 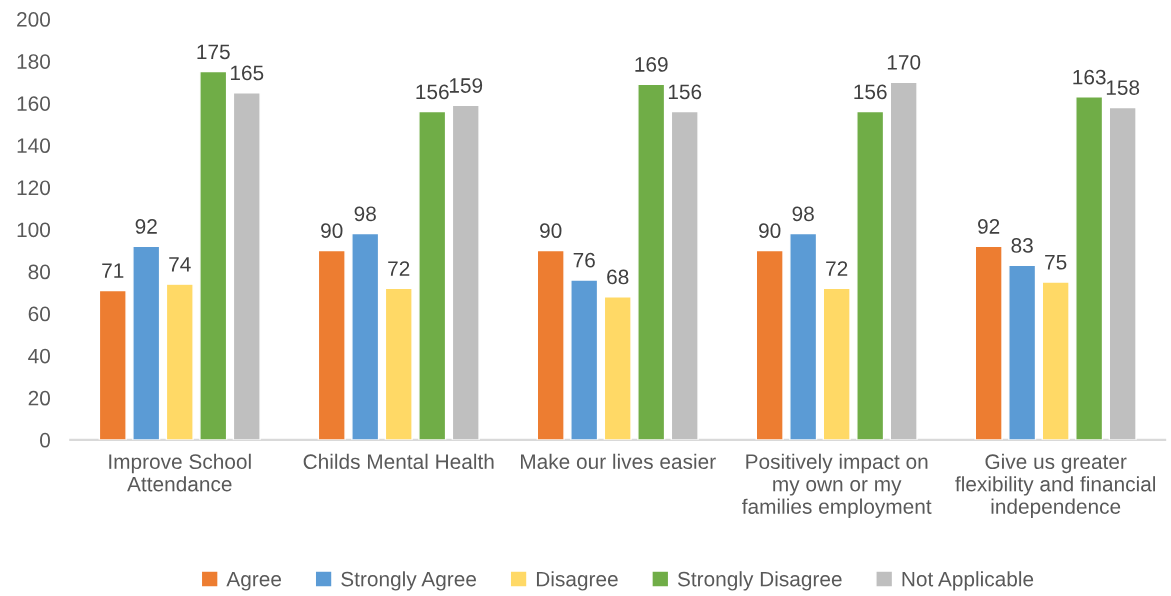 I want to click on legend-label: Agree, so click(x=254, y=581).